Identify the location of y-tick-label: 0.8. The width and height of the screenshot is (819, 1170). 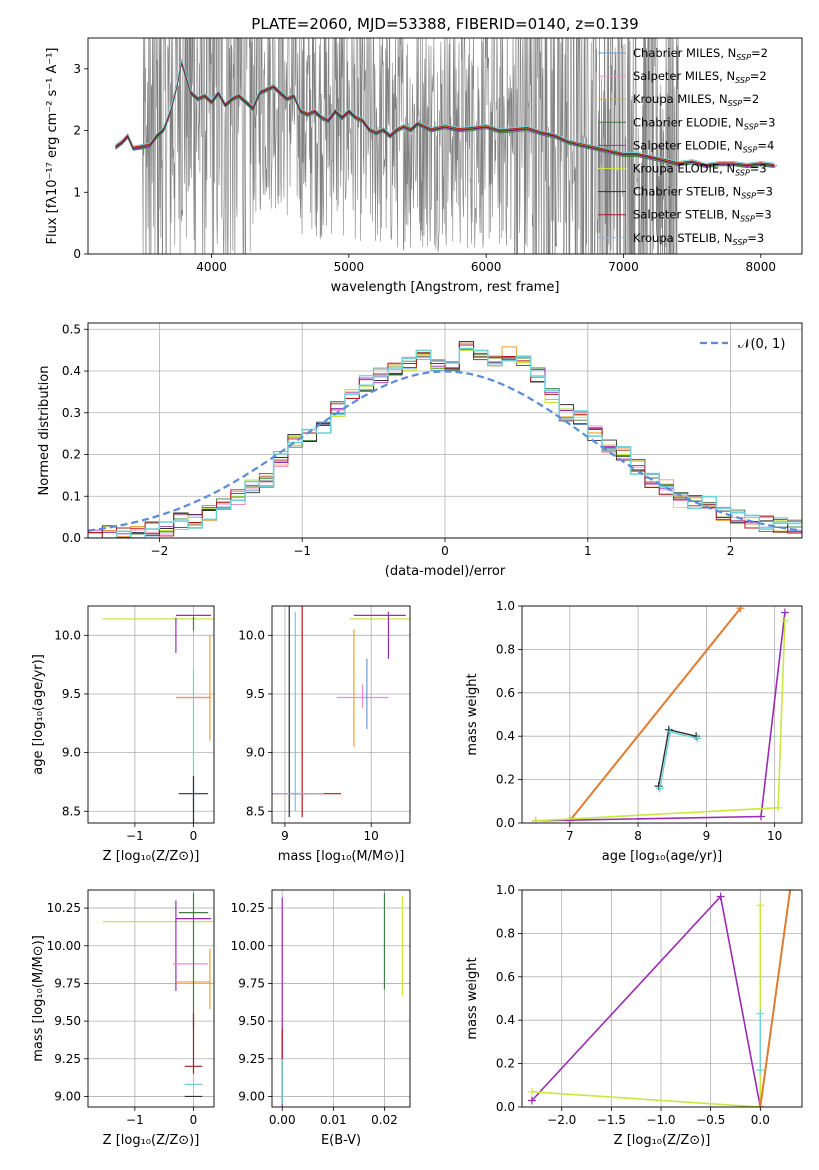
(505, 933).